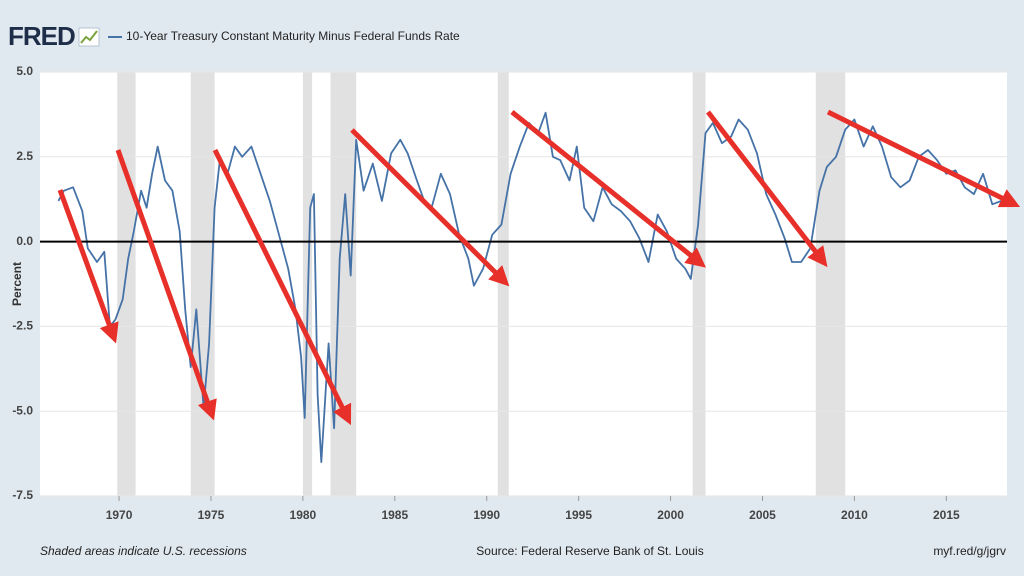 The image size is (1024, 576). What do you see at coordinates (394, 515) in the screenshot?
I see `x-tick-label: 1985` at bounding box center [394, 515].